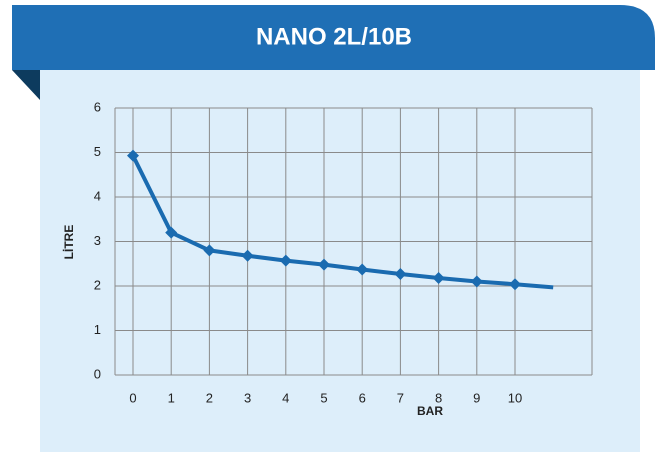 The height and width of the screenshot is (452, 664). I want to click on y-tick-label: 1, so click(97, 329).